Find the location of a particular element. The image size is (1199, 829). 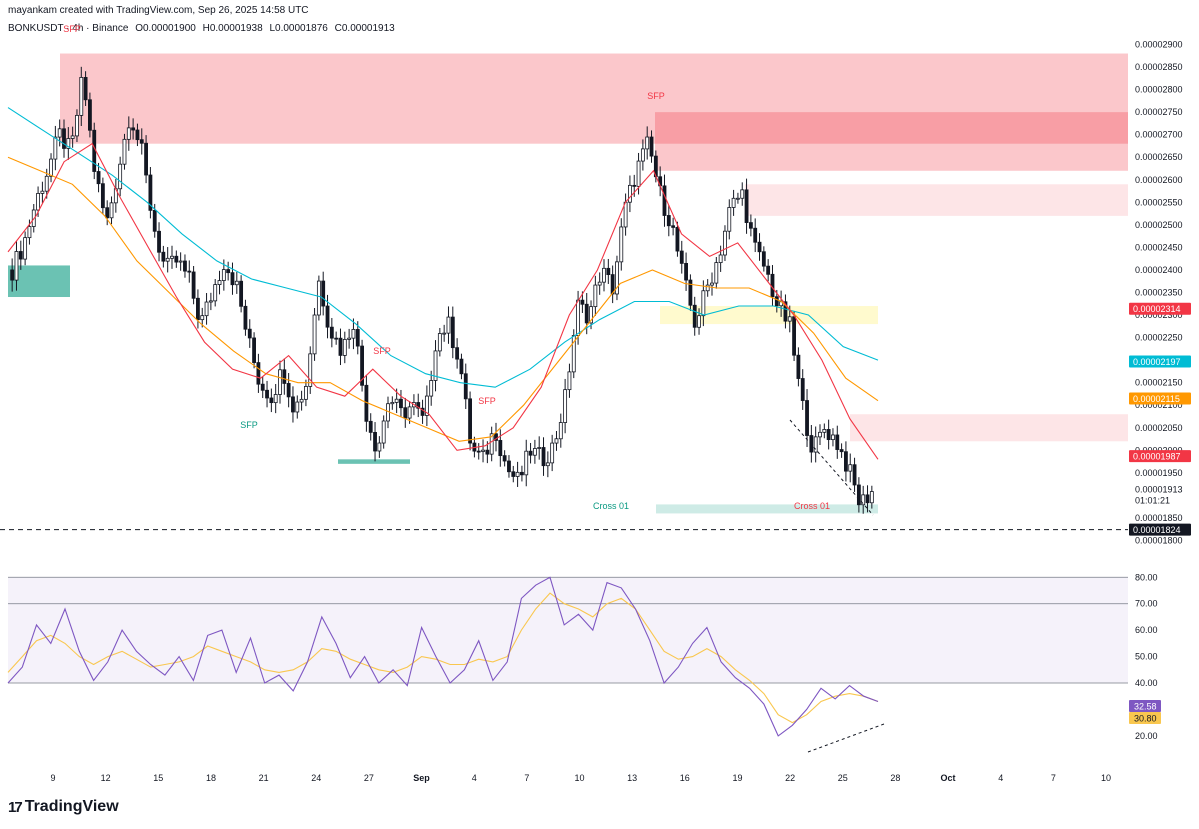

price-label-text: 0.00001824 is located at coordinates (1157, 530).